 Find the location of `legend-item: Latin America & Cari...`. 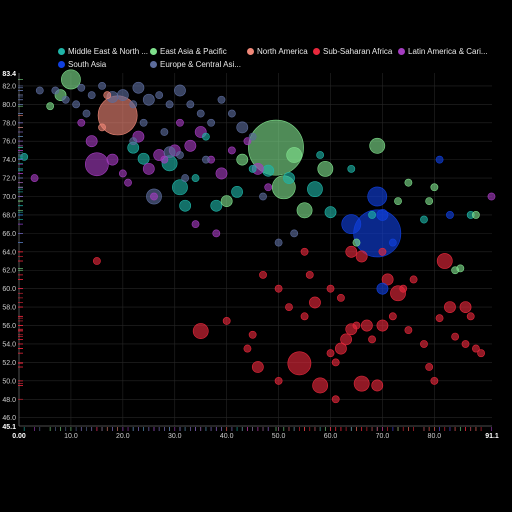

legend-item: Latin America & Cari... is located at coordinates (443, 51).